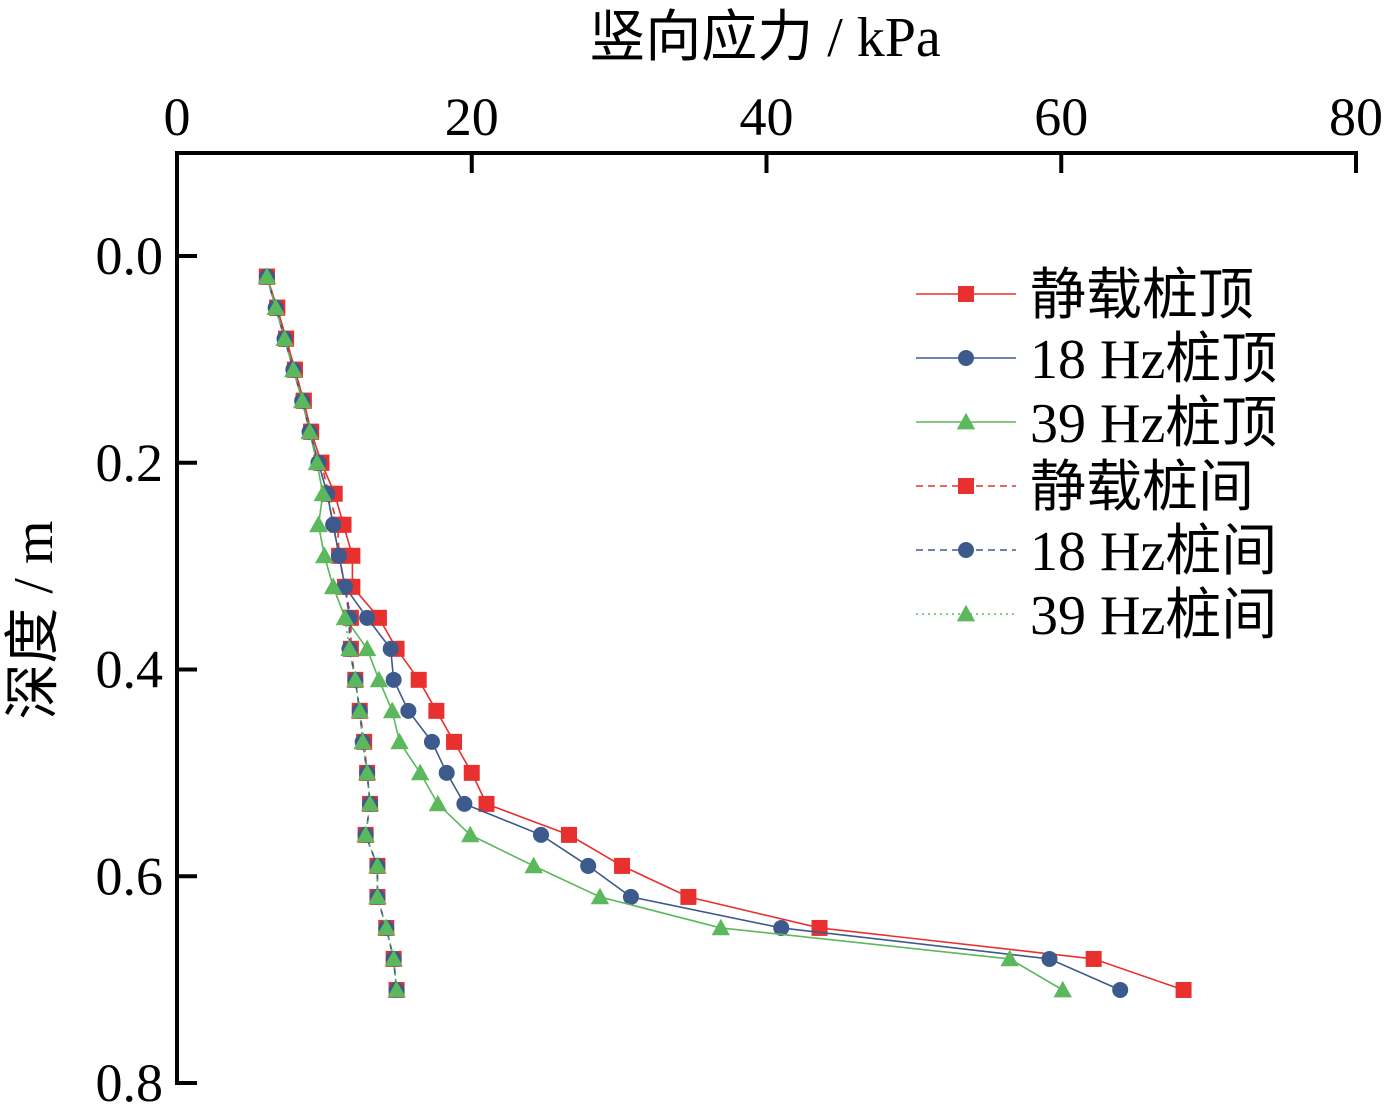 The width and height of the screenshot is (1392, 1107). I want to click on y-axis-title: 深度 / m, so click(34, 619).